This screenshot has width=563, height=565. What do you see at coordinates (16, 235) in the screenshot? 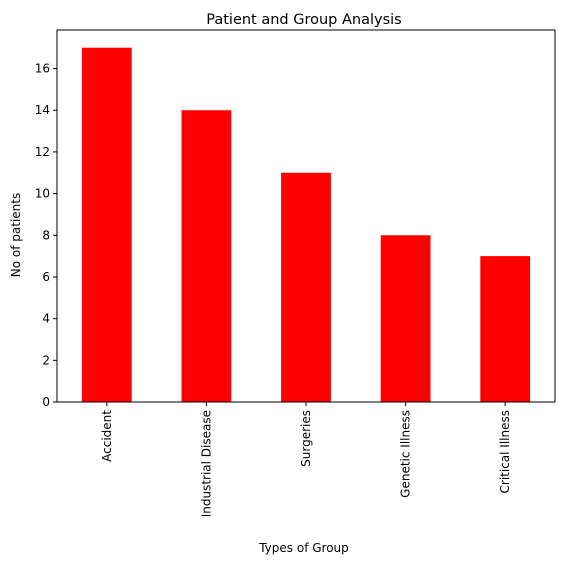
I see `y-axis-title: No of patients` at bounding box center [16, 235].